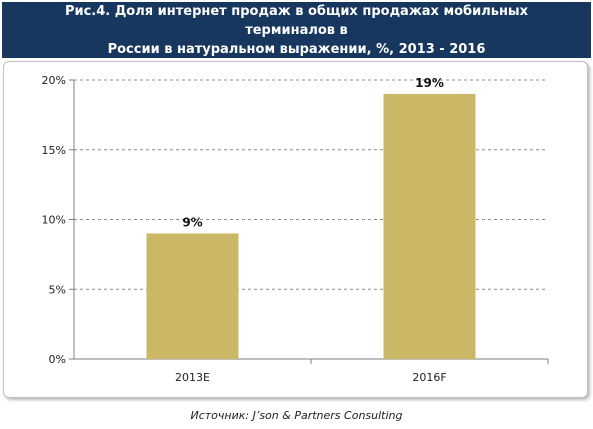 Image resolution: width=593 pixels, height=429 pixels. I want to click on y-tick-label: 0%, so click(57, 359).